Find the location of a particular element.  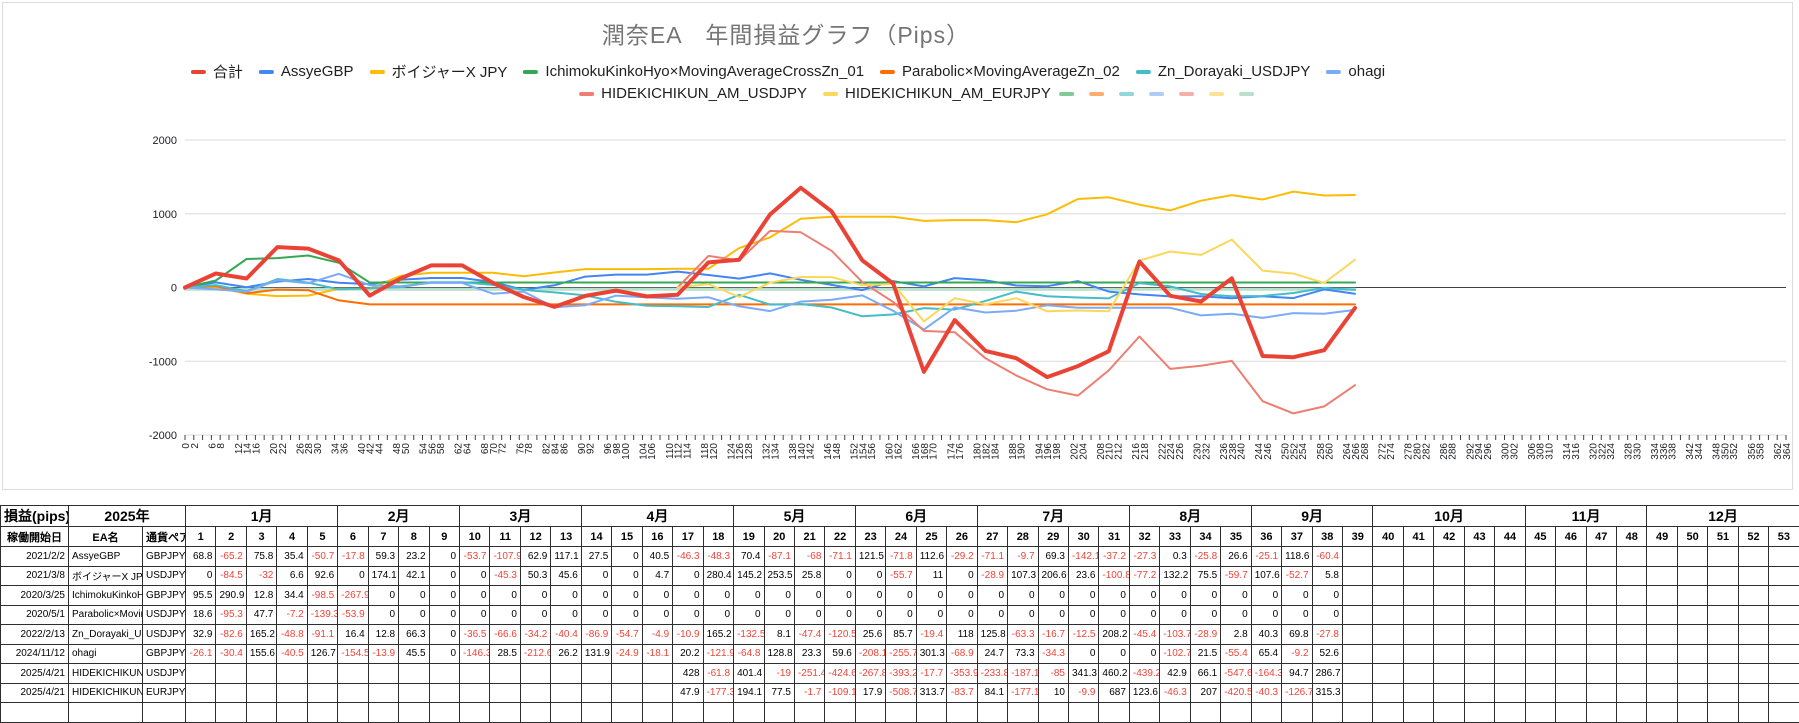

weekly-pl-cell: 123.6 is located at coordinates (1144, 693).